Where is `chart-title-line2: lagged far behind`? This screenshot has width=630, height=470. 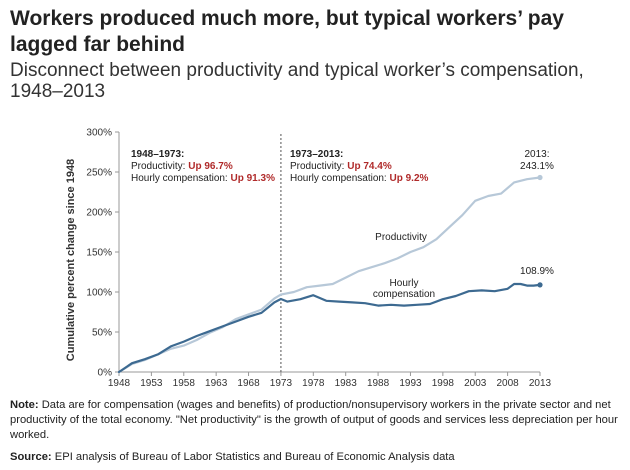 chart-title-line2: lagged far behind is located at coordinates (98, 44).